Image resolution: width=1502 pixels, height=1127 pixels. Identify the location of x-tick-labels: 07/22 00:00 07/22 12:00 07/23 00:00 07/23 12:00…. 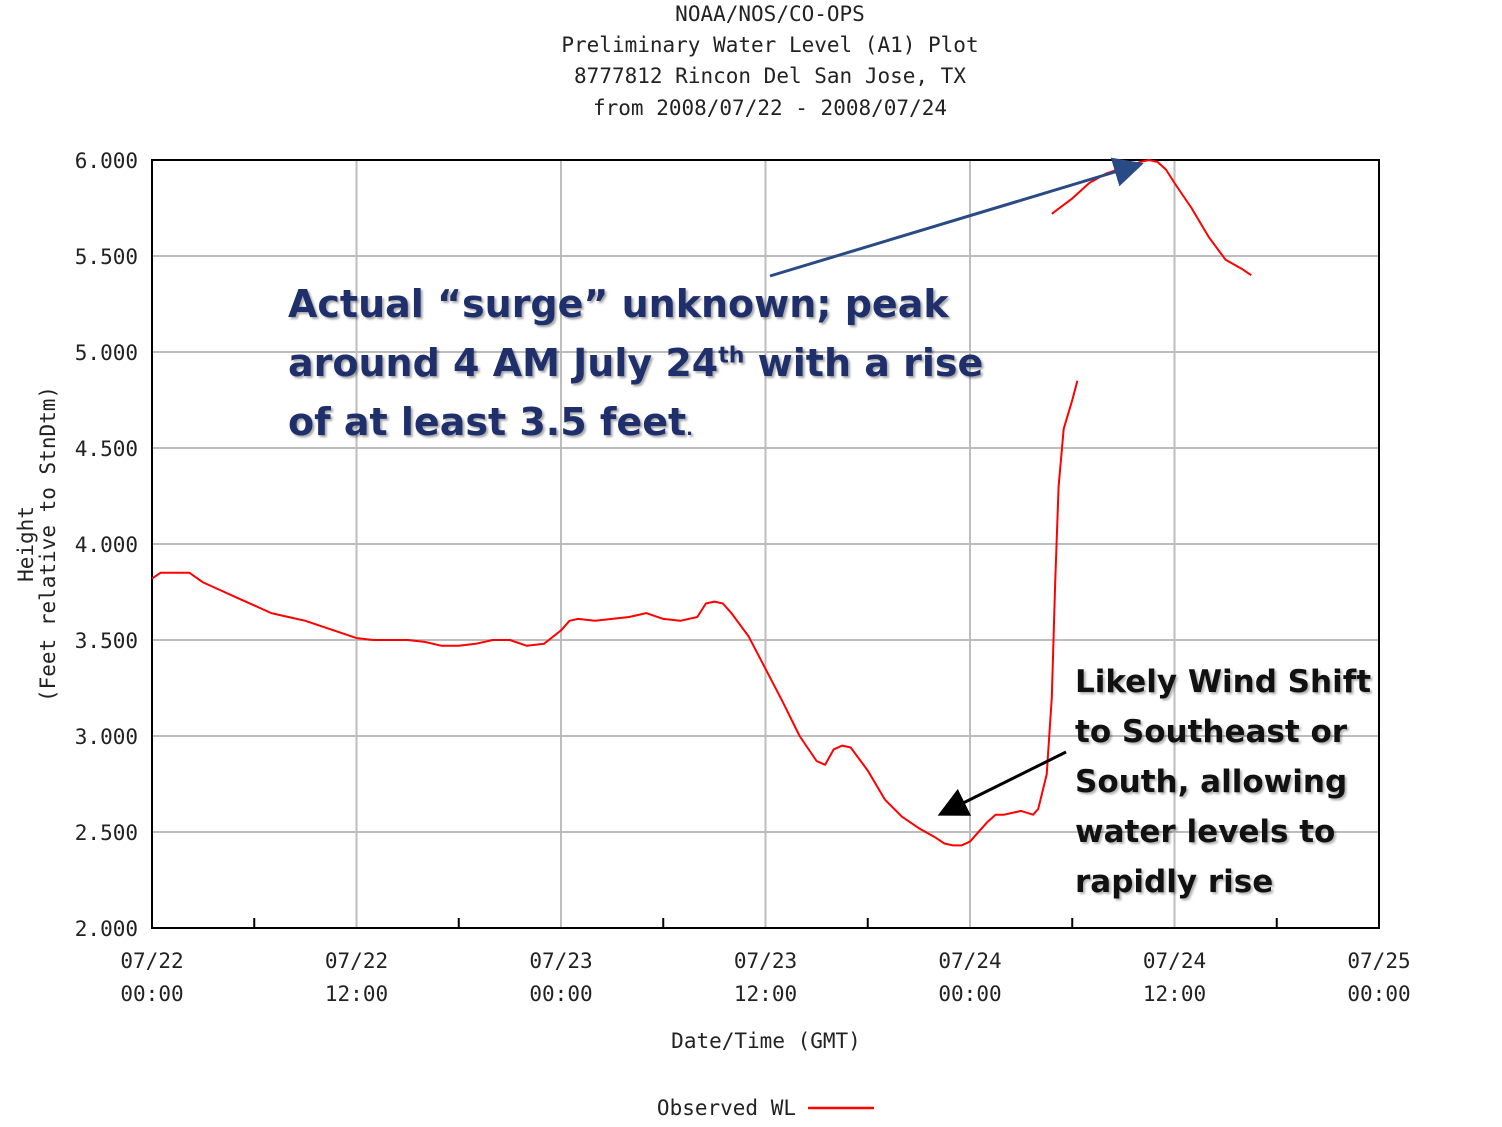
(765, 977).